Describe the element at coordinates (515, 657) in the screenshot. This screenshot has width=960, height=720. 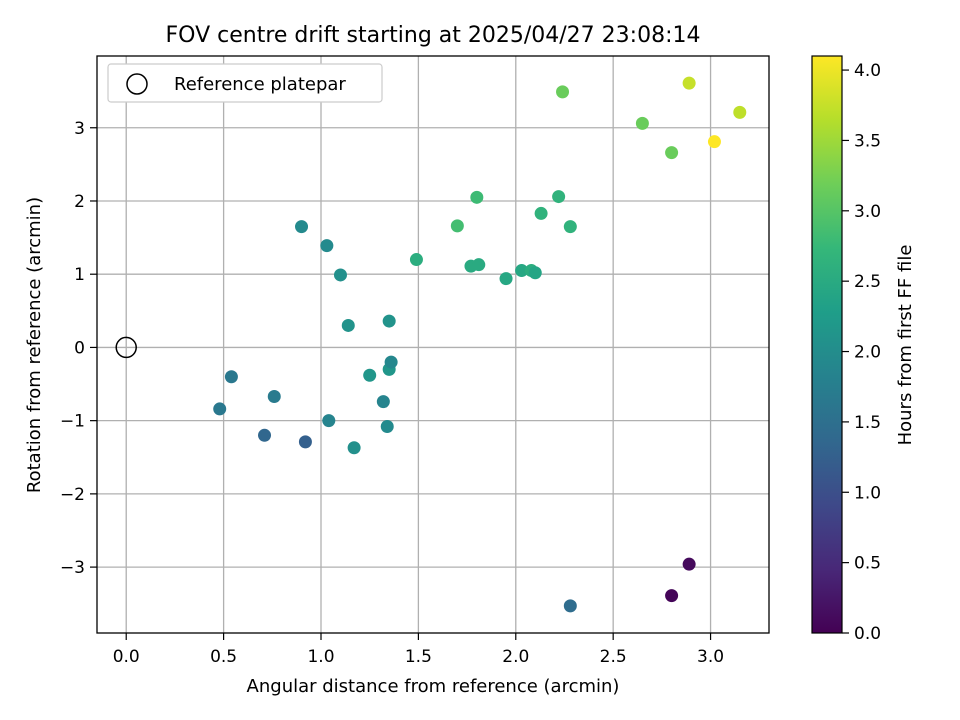
I see `x-tick-label: 2.0` at that location.